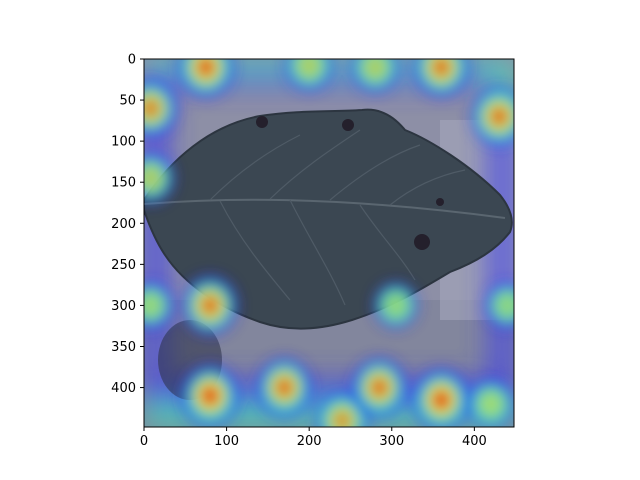 This screenshot has width=640, height=480. Describe the element at coordinates (123, 347) in the screenshot. I see `y-tick-label: 350` at that location.